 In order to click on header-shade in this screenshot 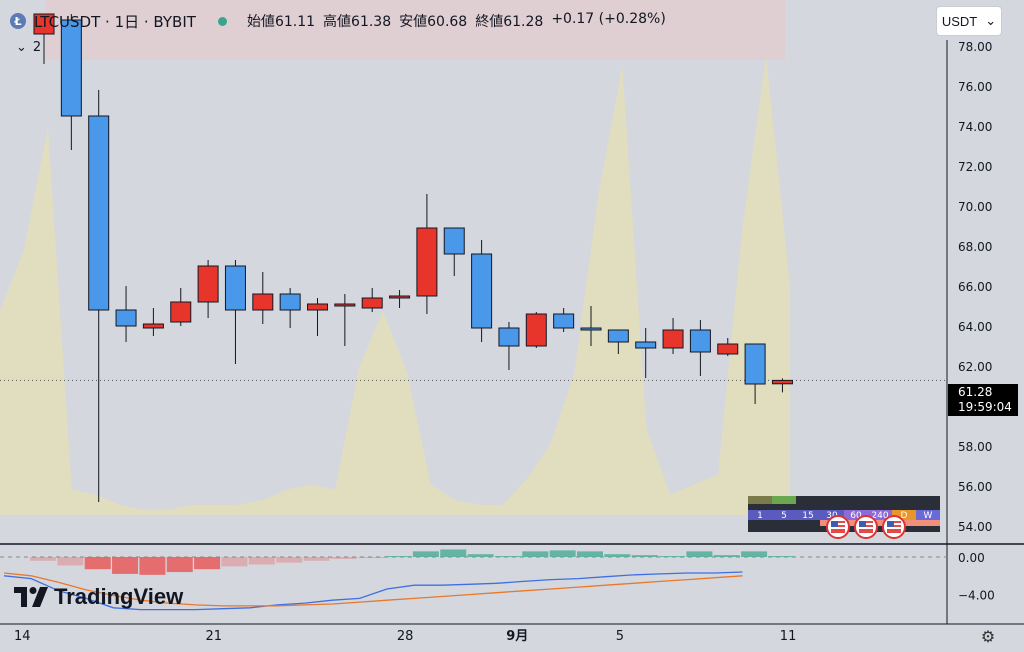, I will do `click(415, 30)`.